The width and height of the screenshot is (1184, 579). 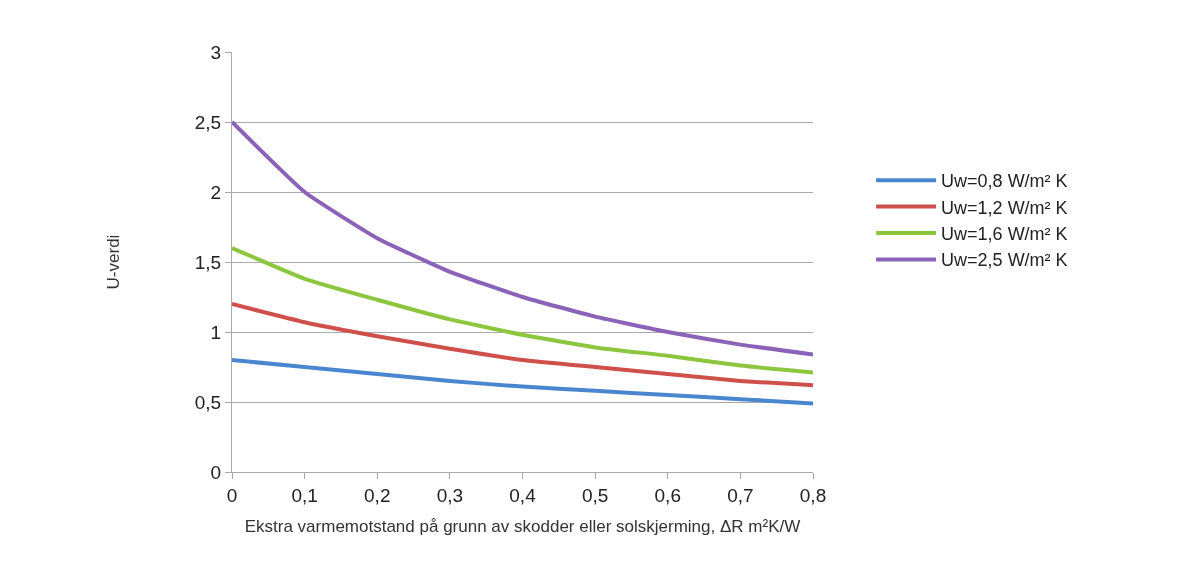 I want to click on y-tick-label: 0, so click(x=216, y=472).